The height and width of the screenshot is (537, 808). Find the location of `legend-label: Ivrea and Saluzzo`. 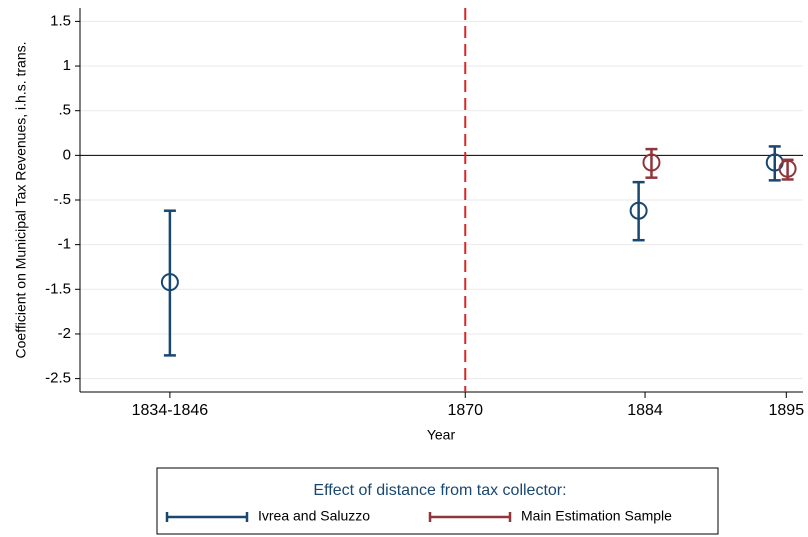

legend-label: Ivrea and Saluzzo is located at coordinates (314, 516).